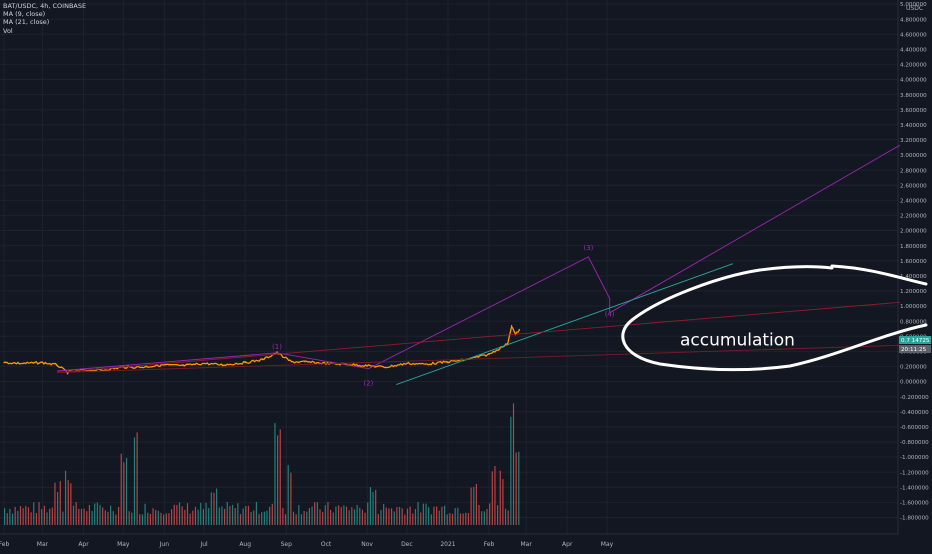  I want to click on y-tick-label: 2.000000, so click(913, 232).